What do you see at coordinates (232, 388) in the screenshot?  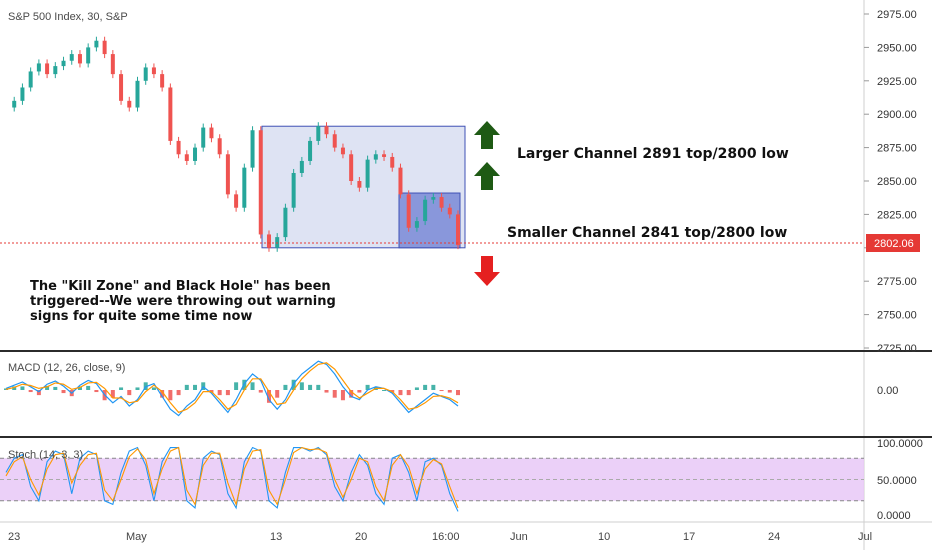 I see `macd-signal-line` at bounding box center [232, 388].